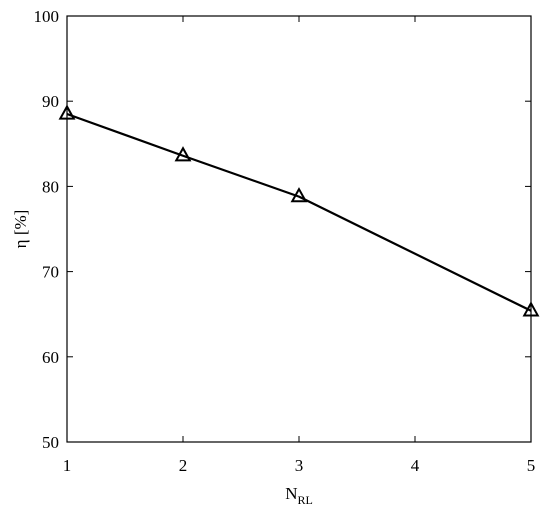  Describe the element at coordinates (415, 465) in the screenshot. I see `x-tick-label: 4` at that location.